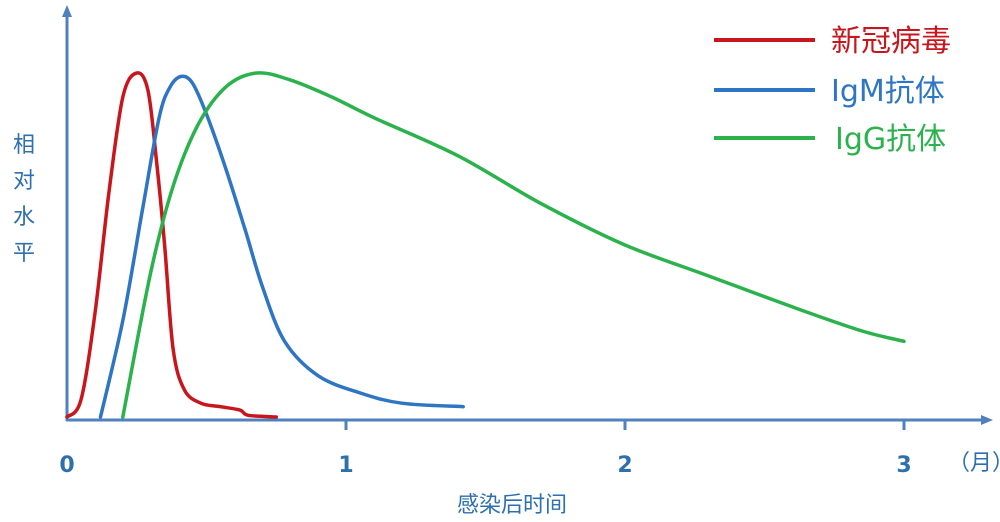  I want to click on legend-label-0: 新冠病毒, so click(891, 41).